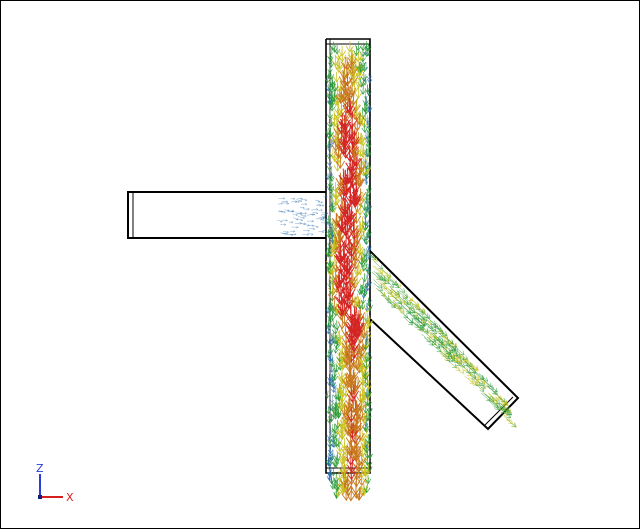 The height and width of the screenshot is (529, 640). I want to click on left-branch-outline, so click(226, 215).